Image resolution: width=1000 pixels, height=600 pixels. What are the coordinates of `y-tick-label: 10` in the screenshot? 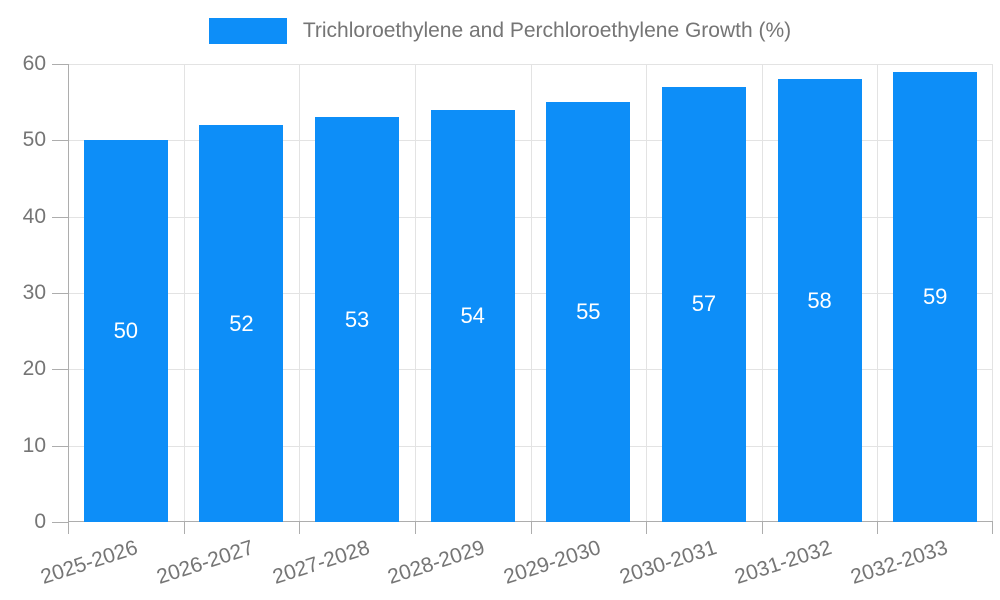 It's located at (34, 445).